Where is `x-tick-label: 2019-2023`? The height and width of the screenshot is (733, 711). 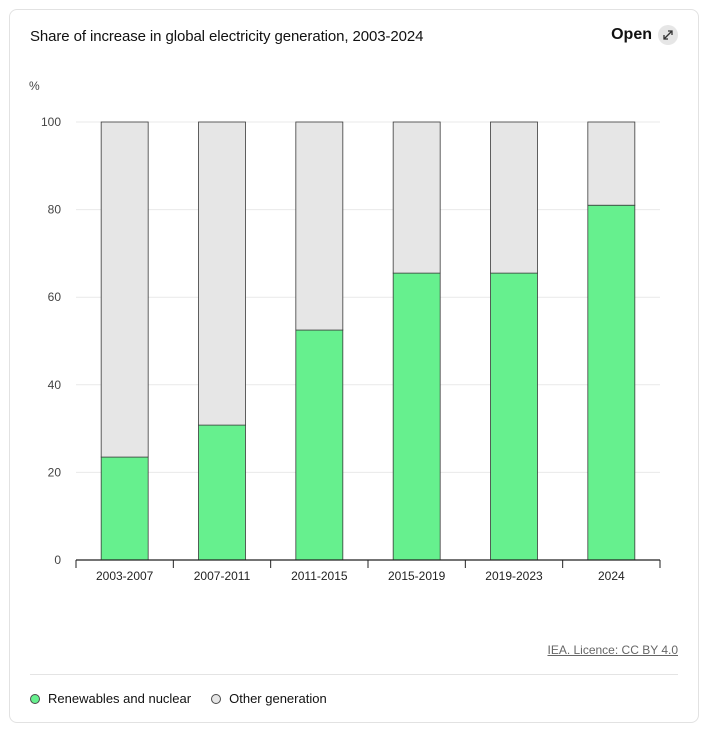 x-tick-label: 2019-2023 is located at coordinates (514, 576).